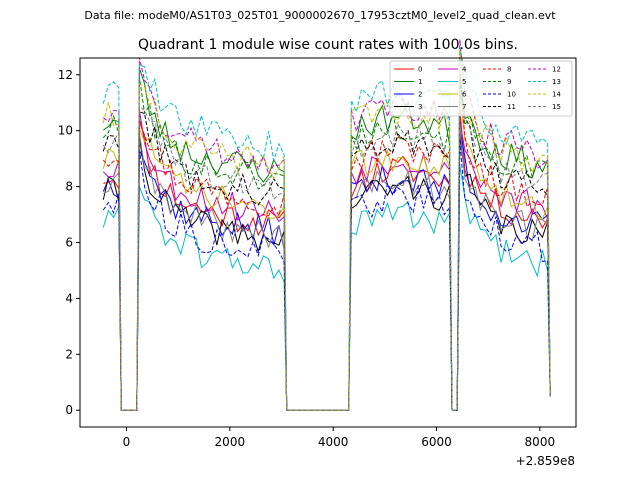  What do you see at coordinates (69, 187) in the screenshot?
I see `y-tick-label: 8` at bounding box center [69, 187].